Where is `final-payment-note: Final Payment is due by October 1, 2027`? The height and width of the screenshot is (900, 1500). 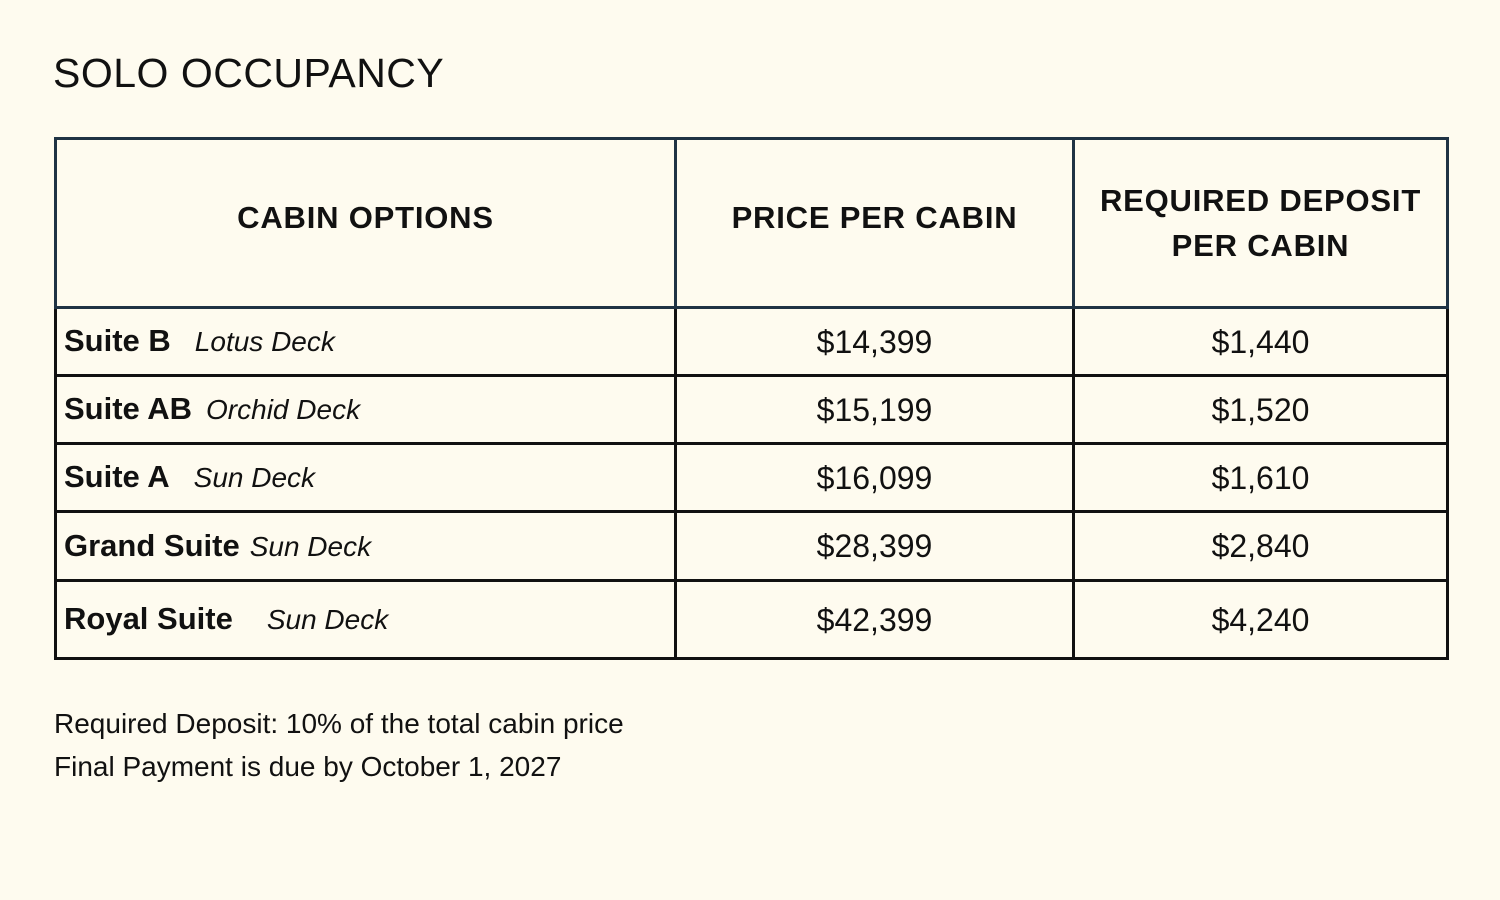
final-payment-note: Final Payment is due by October 1, 2027 is located at coordinates (308, 766).